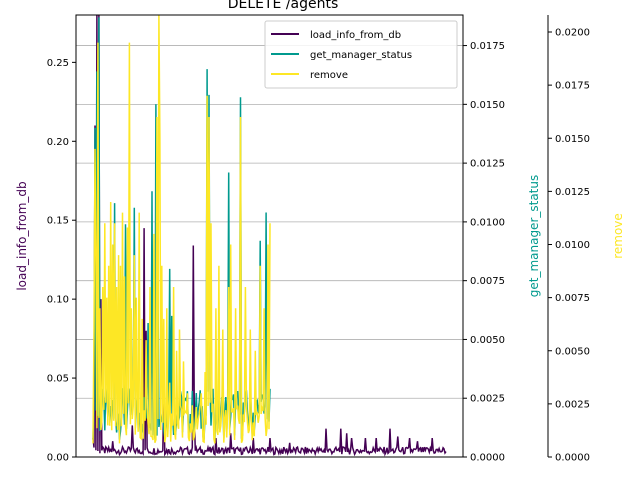 This screenshot has width=640, height=480. I want to click on legend-box, so click(361, 54).